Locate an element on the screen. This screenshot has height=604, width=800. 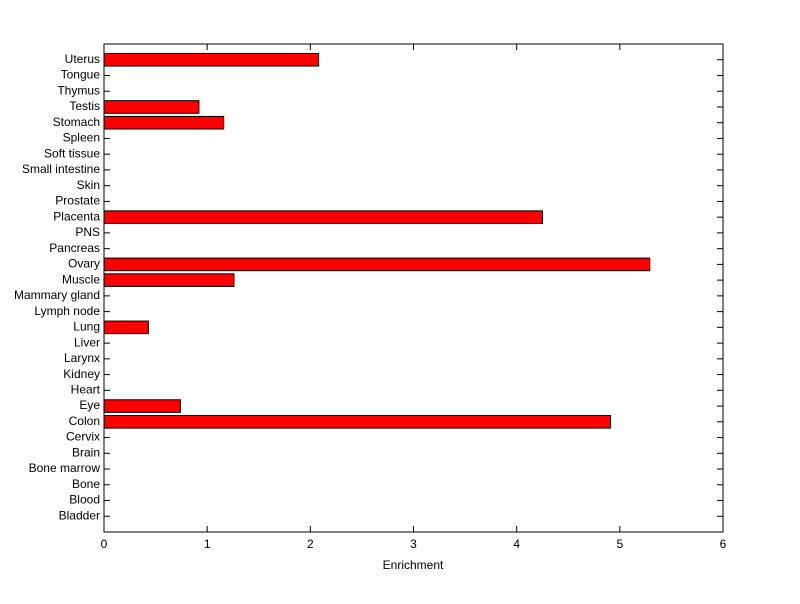
y-tick-label: Skin is located at coordinates (88, 185).